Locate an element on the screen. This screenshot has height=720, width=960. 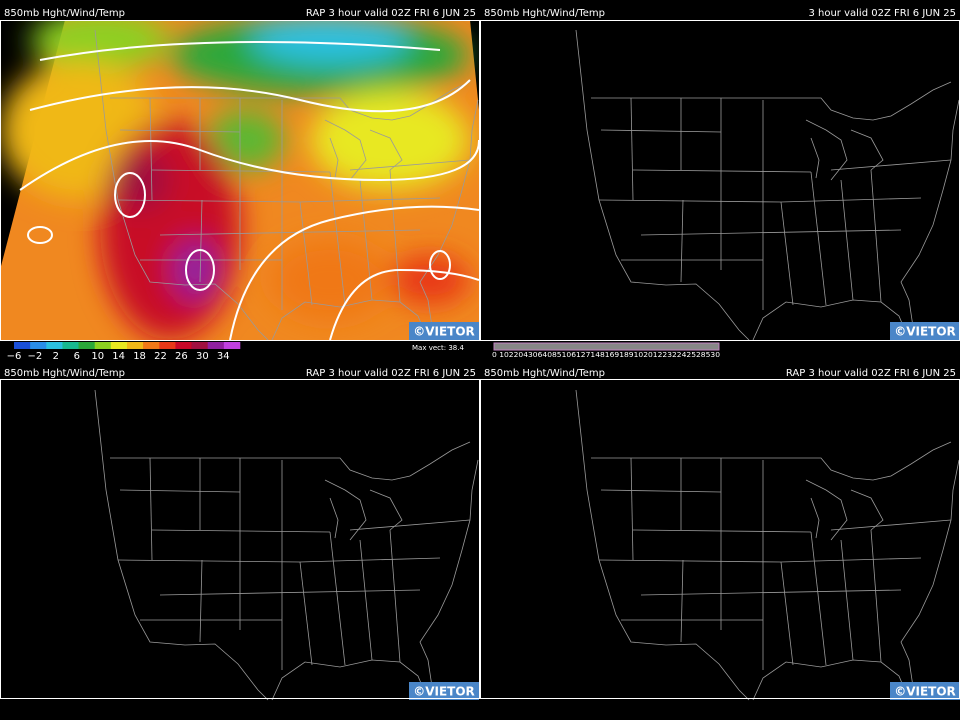
temp-legend: −6 −2 2 6 10 14 18 22 26 30 34 is located at coordinates (124, 352).